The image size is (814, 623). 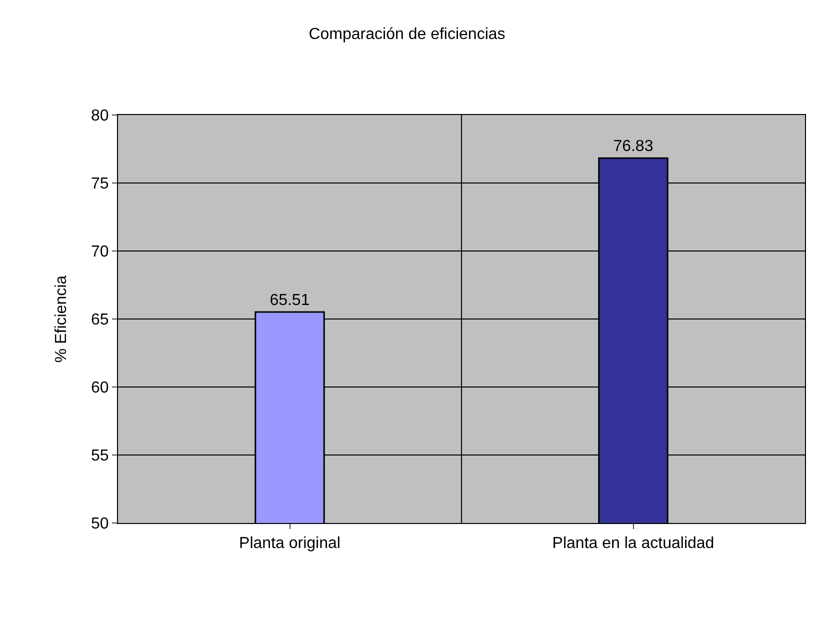 I want to click on y-tick-label: 50, so click(x=100, y=524).